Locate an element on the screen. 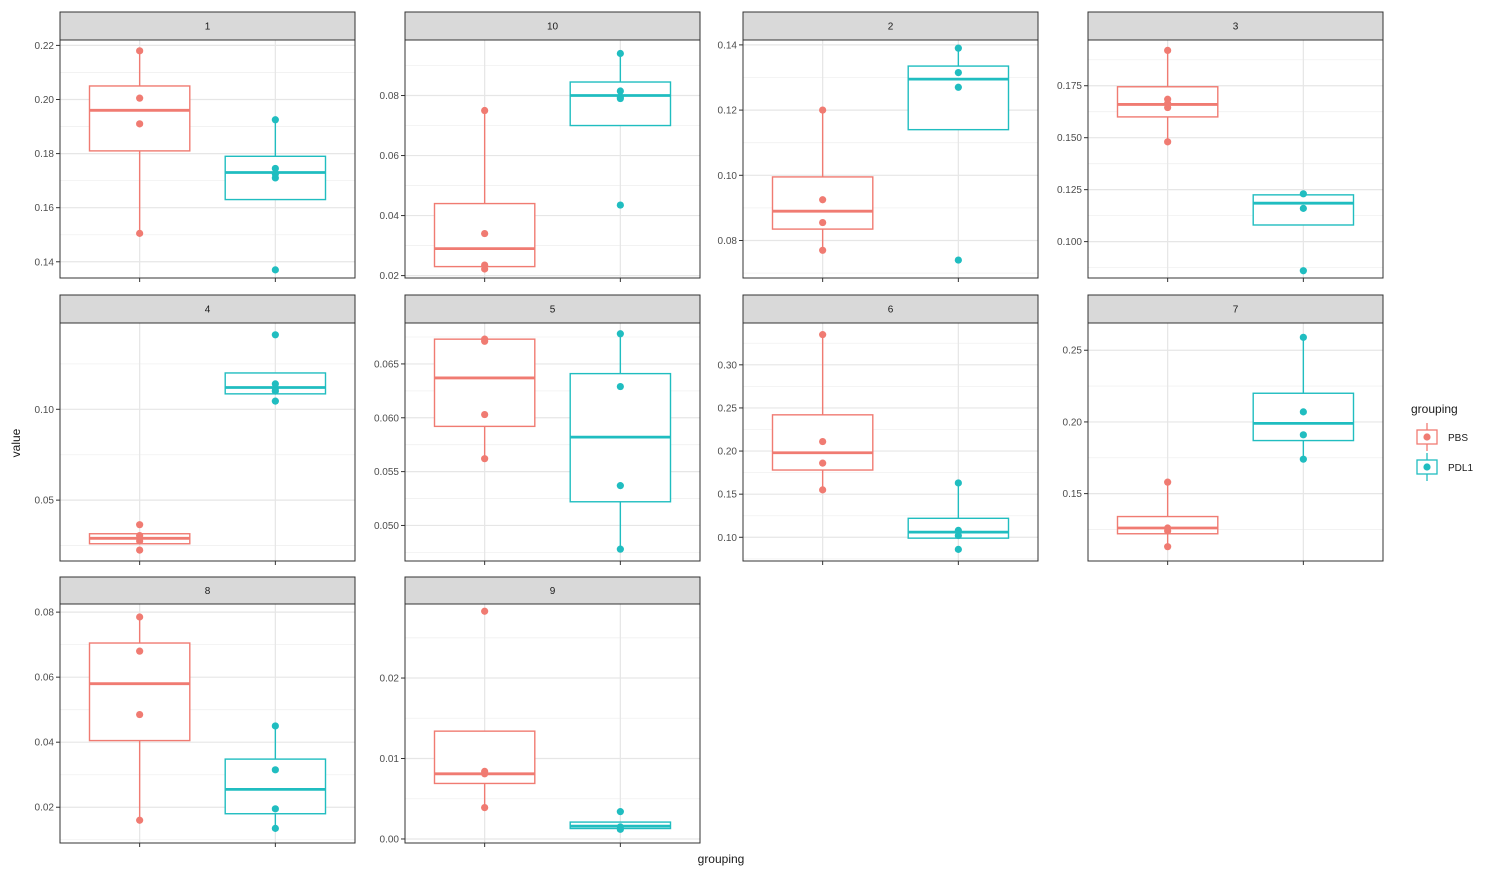  facet-strip-label: 10 is located at coordinates (553, 27).